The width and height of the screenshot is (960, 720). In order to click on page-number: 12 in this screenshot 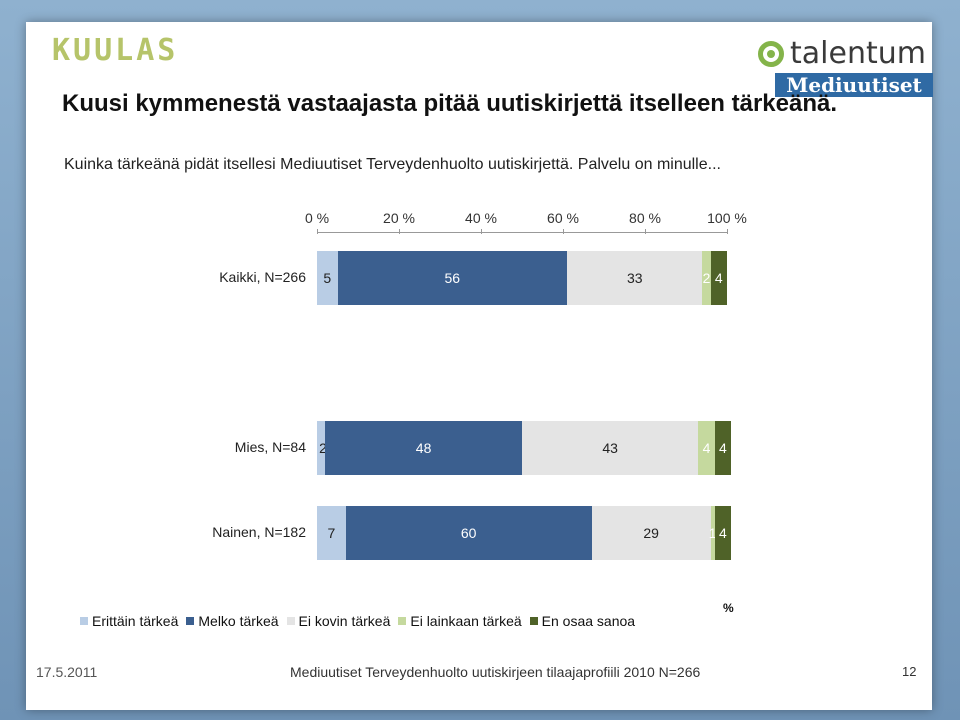, I will do `click(909, 671)`.